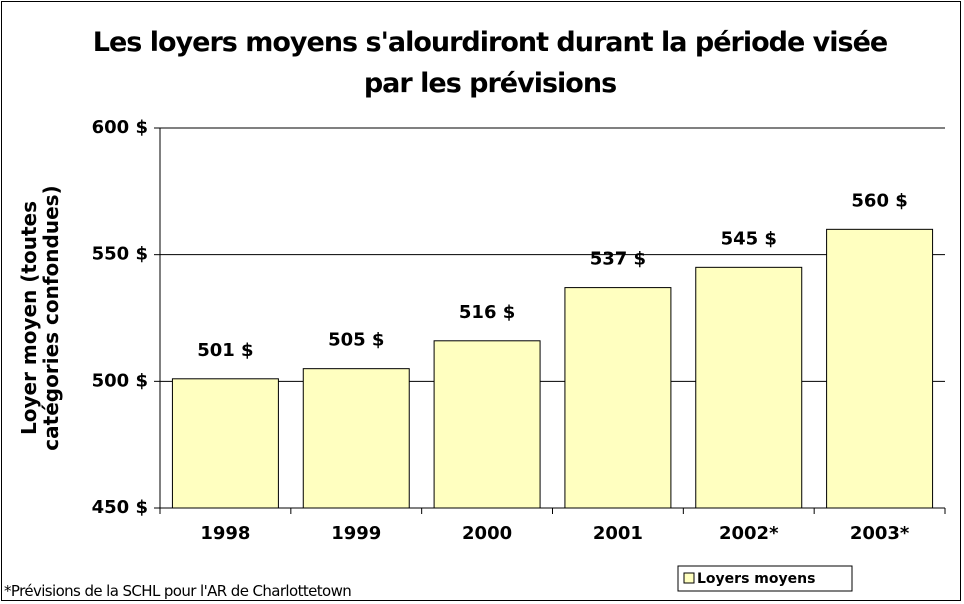 Image resolution: width=964 pixels, height=604 pixels. Describe the element at coordinates (618, 259) in the screenshot. I see `data-label: 537 $` at that location.